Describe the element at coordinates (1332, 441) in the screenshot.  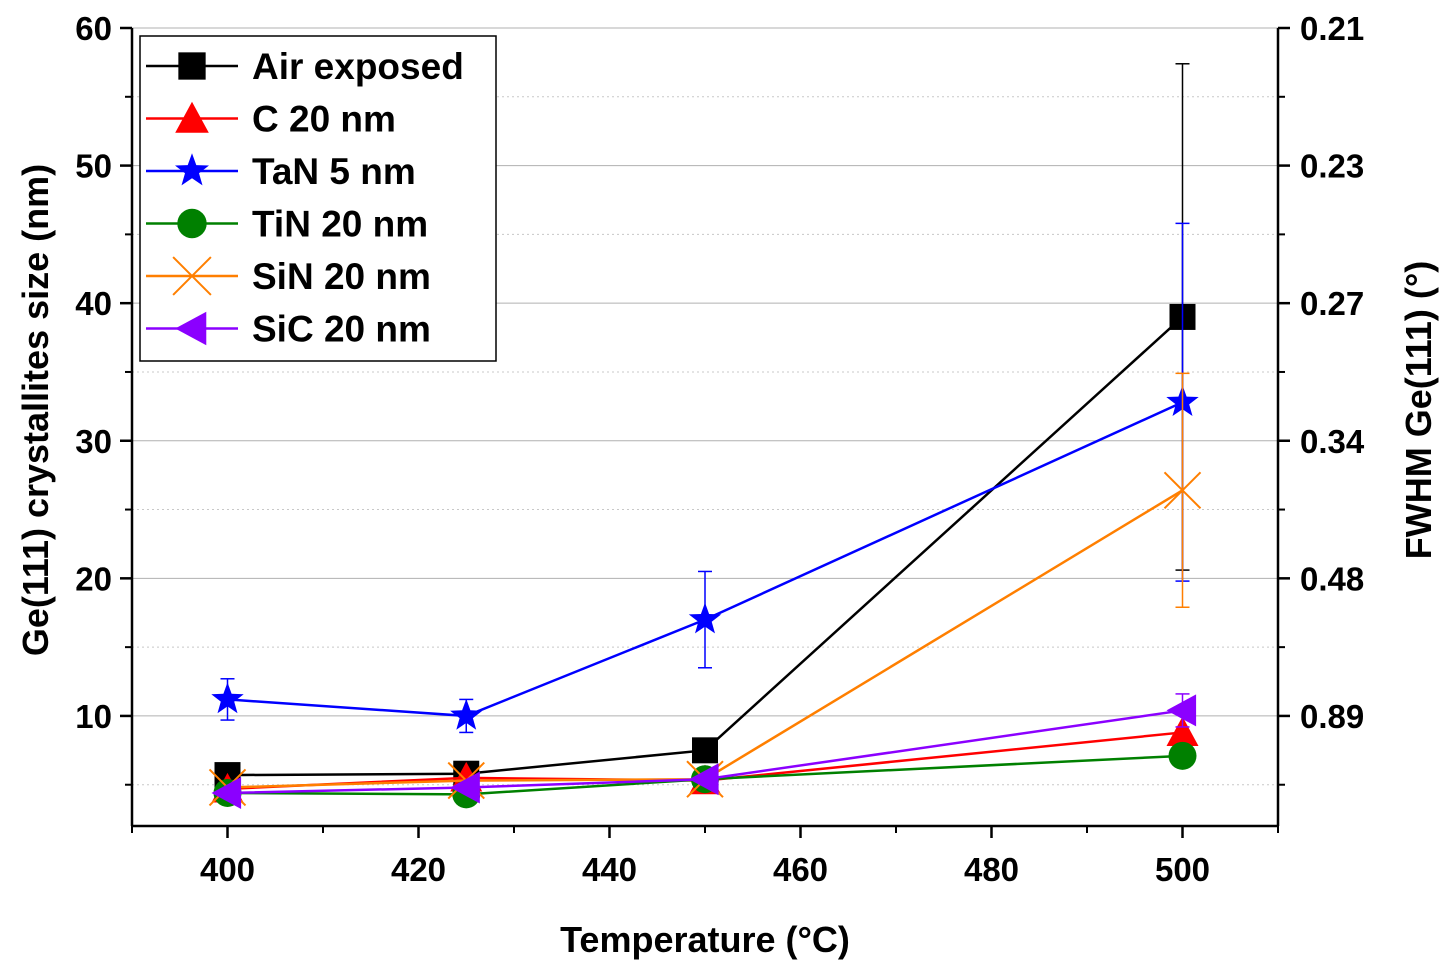
I see `y2-tick-label: 0.34` at that location.